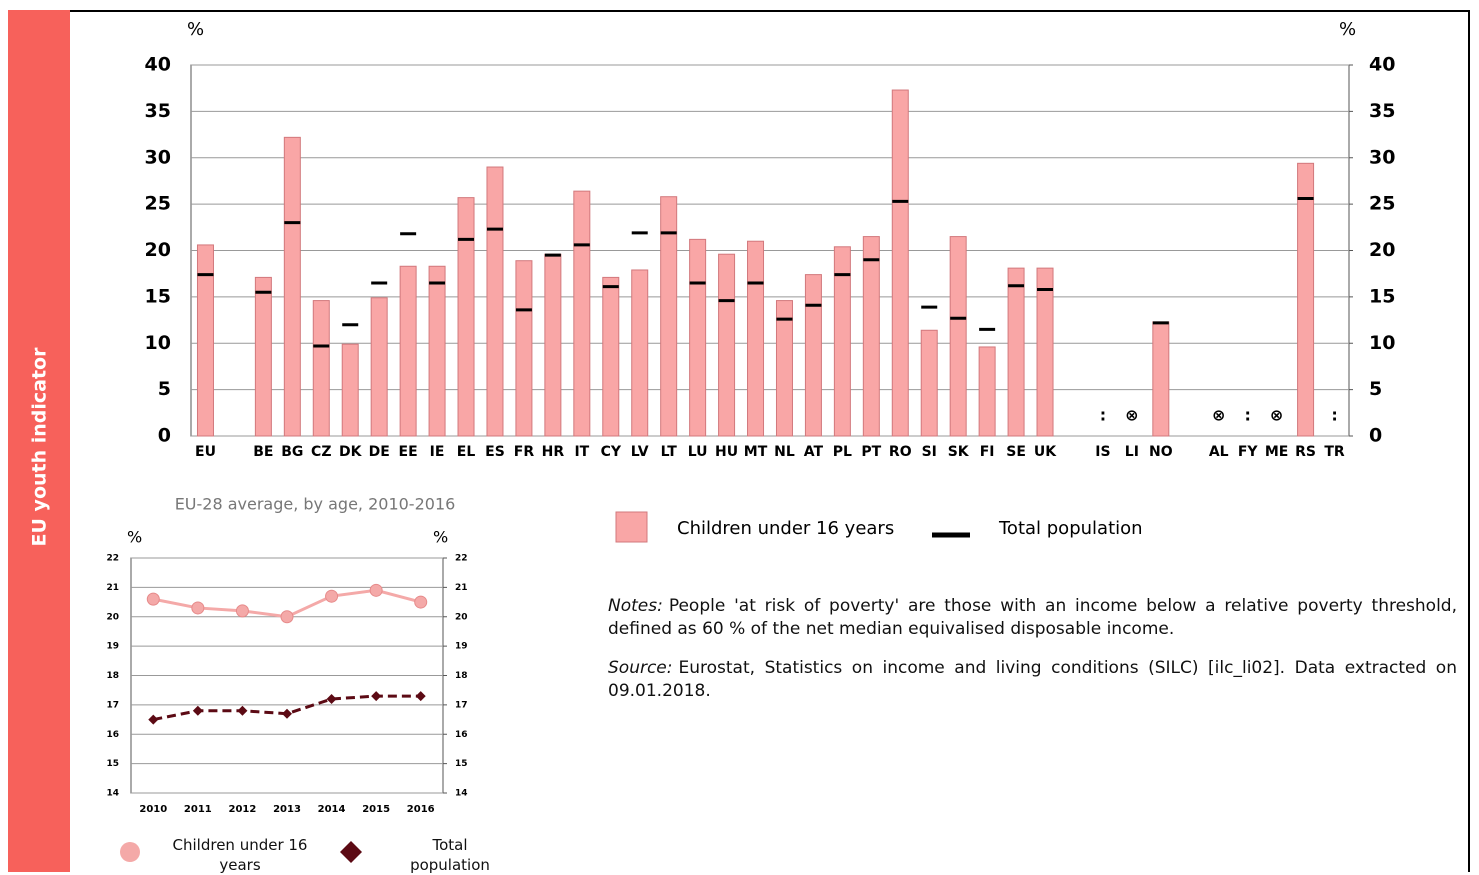 The width and height of the screenshot is (1479, 875). What do you see at coordinates (112, 676) in the screenshot?
I see `y-tick-label: 18` at bounding box center [112, 676].